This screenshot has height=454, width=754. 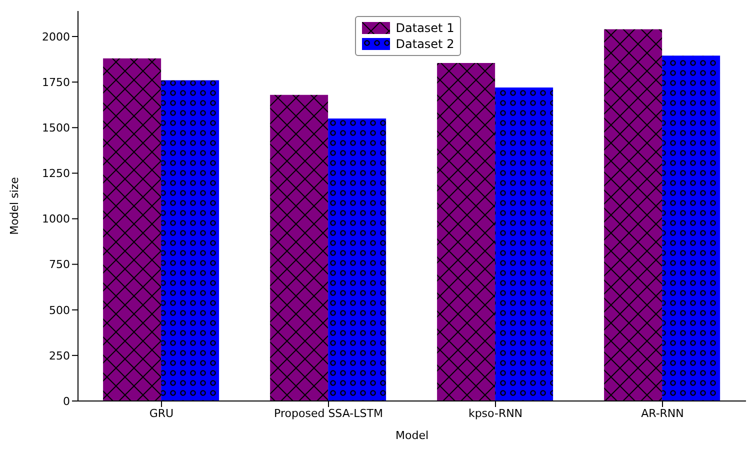 I want to click on x-tick-label: kpso-RNN, so click(x=495, y=413).